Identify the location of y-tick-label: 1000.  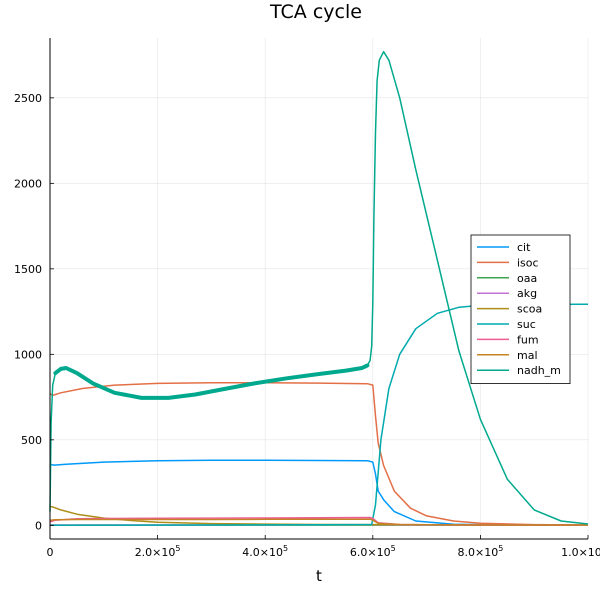
(28, 354).